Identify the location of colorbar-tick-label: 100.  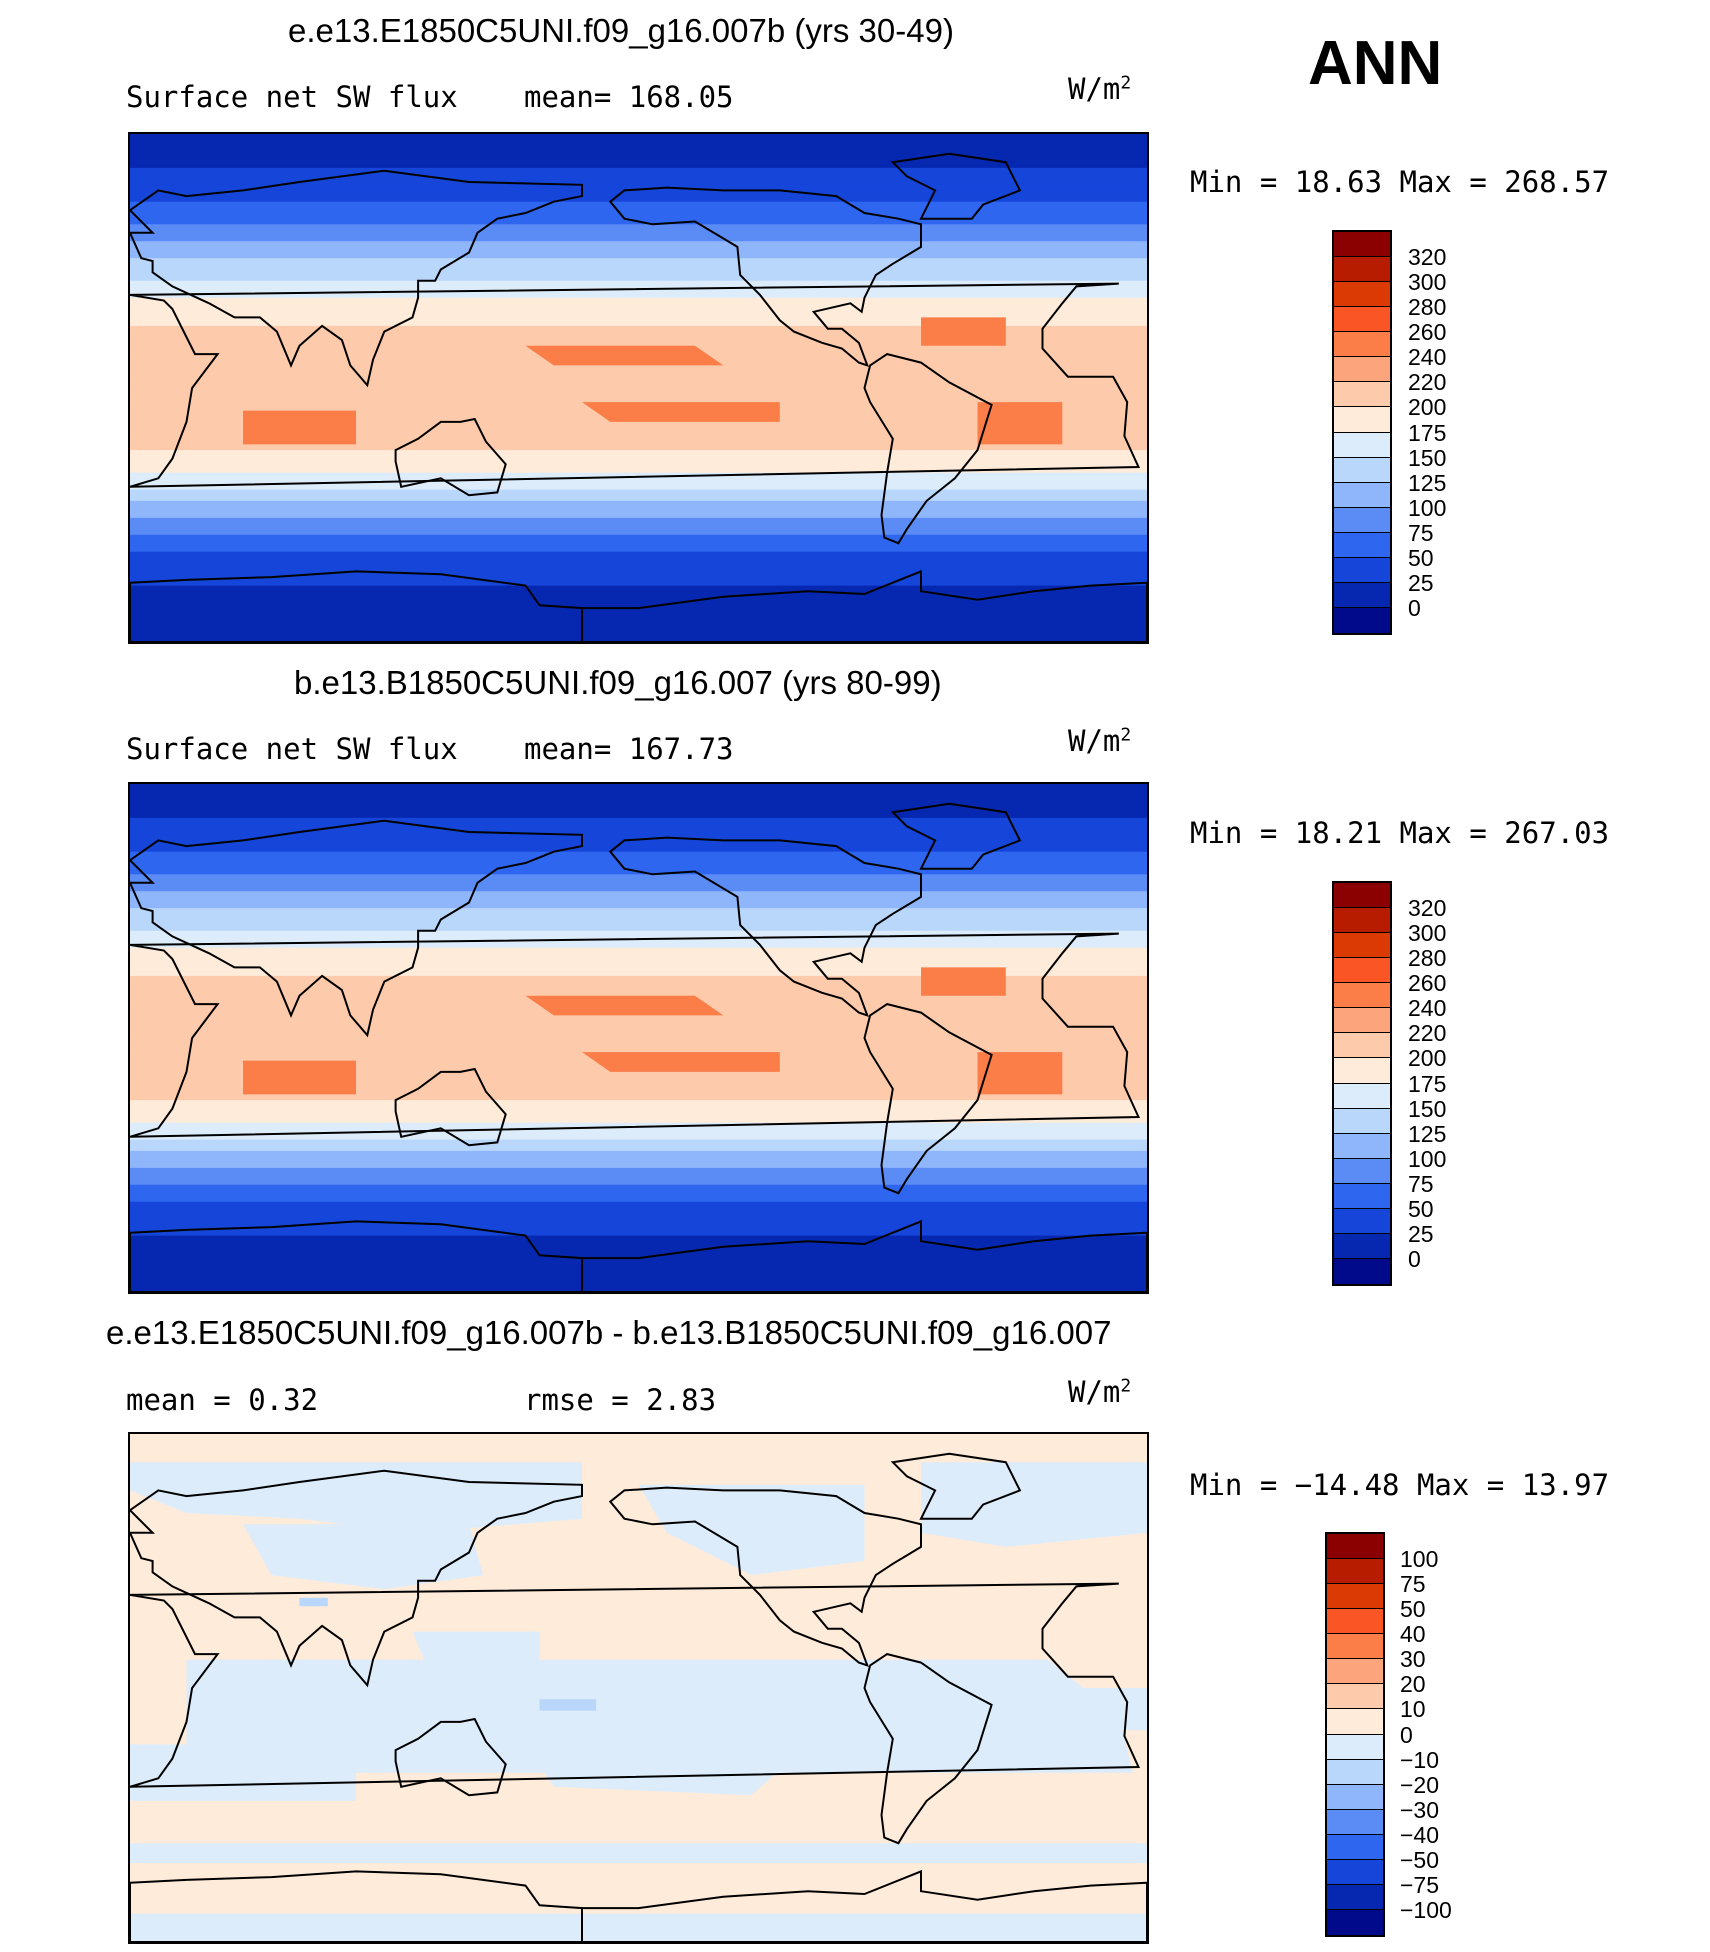
(1427, 507).